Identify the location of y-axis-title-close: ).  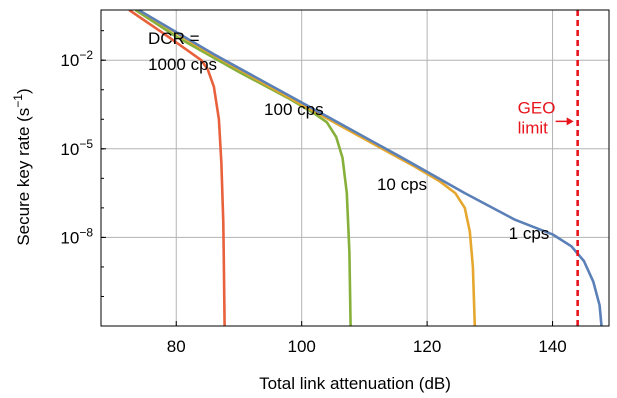
(23, 91).